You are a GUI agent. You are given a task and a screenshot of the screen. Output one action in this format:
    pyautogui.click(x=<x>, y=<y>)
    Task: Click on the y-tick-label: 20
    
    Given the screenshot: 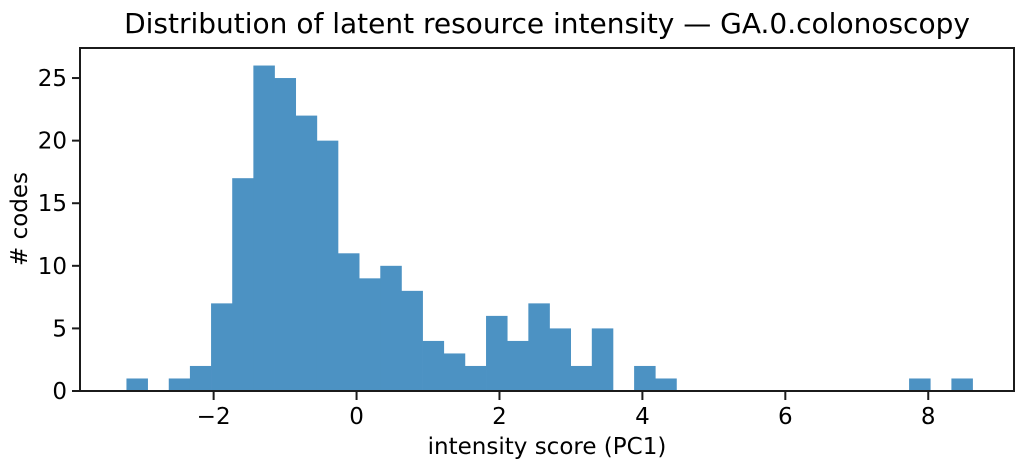 What is the action you would take?
    pyautogui.click(x=52, y=142)
    